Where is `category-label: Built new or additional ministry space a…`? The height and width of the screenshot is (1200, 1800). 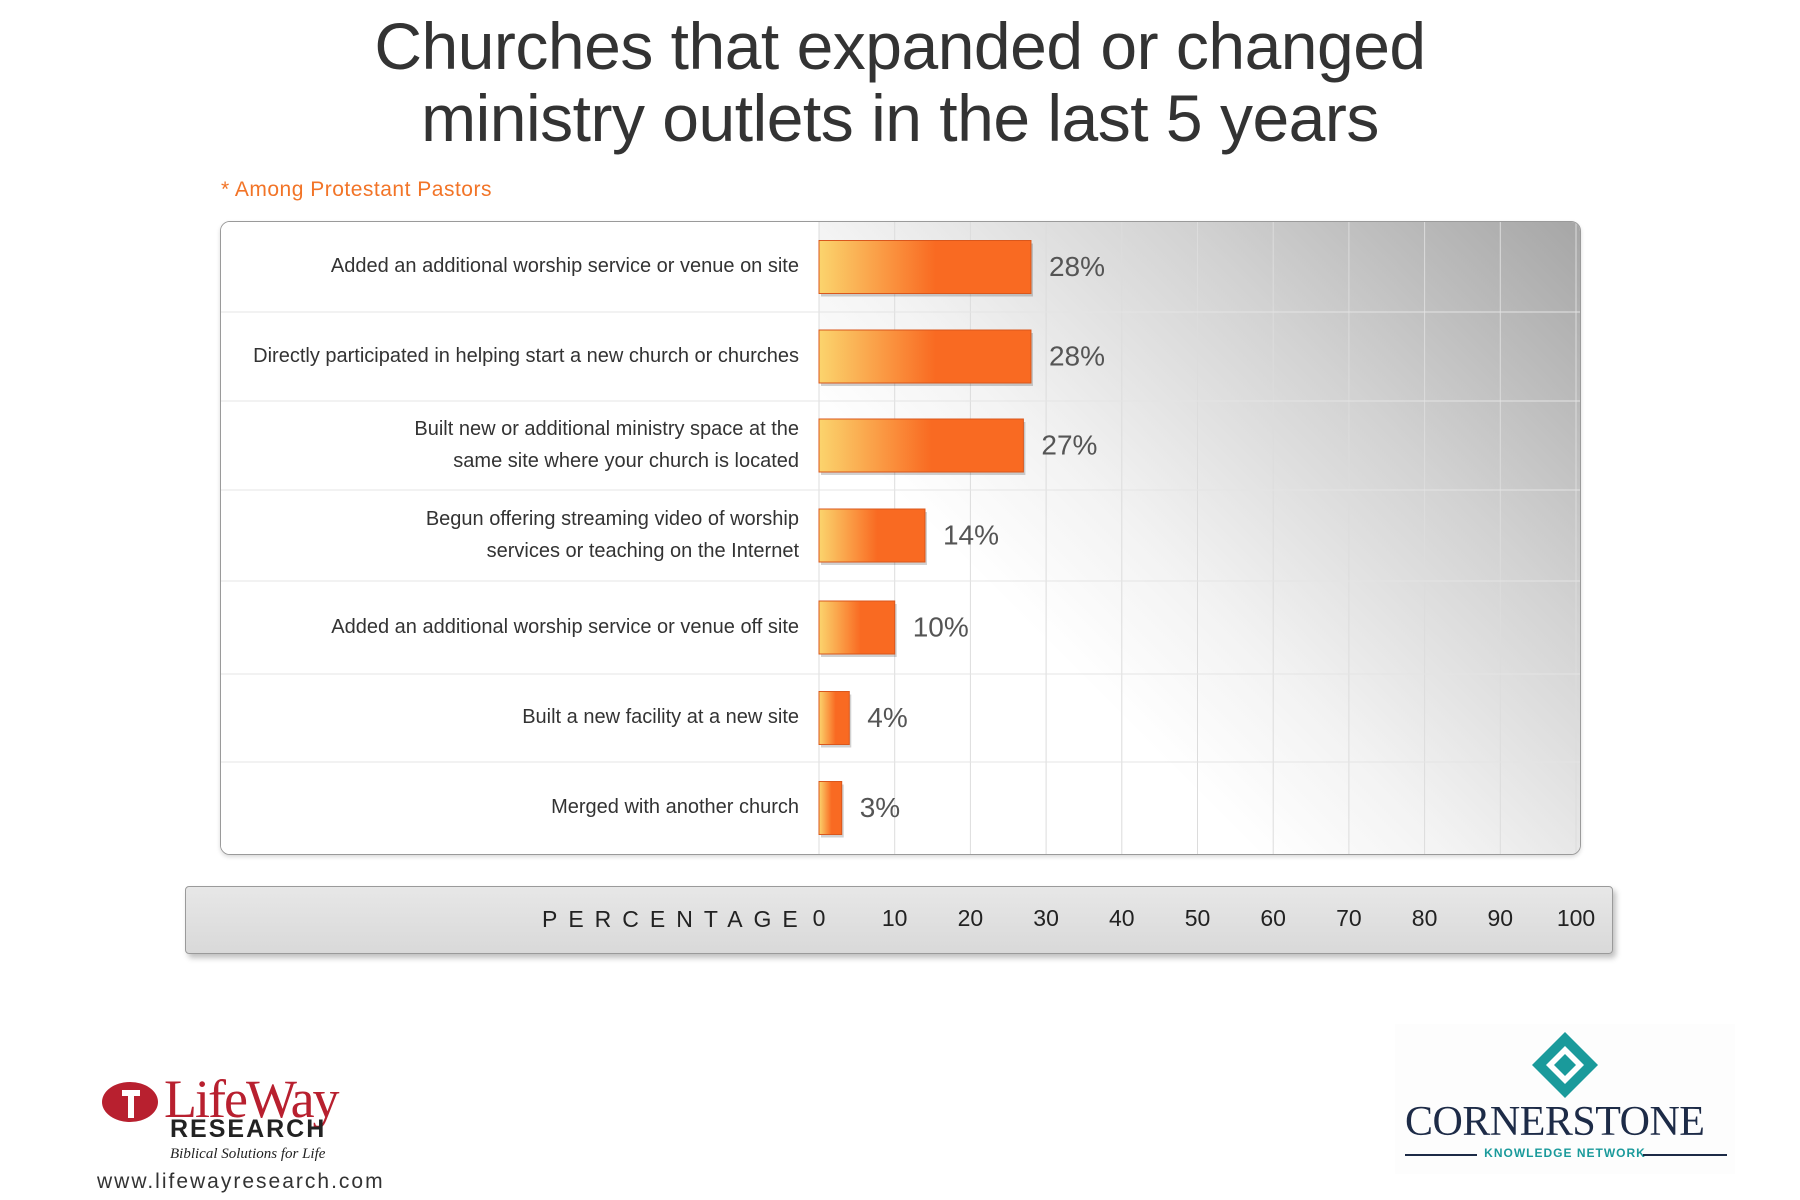
category-label: Built new or additional ministry space a… is located at coordinates (606, 444).